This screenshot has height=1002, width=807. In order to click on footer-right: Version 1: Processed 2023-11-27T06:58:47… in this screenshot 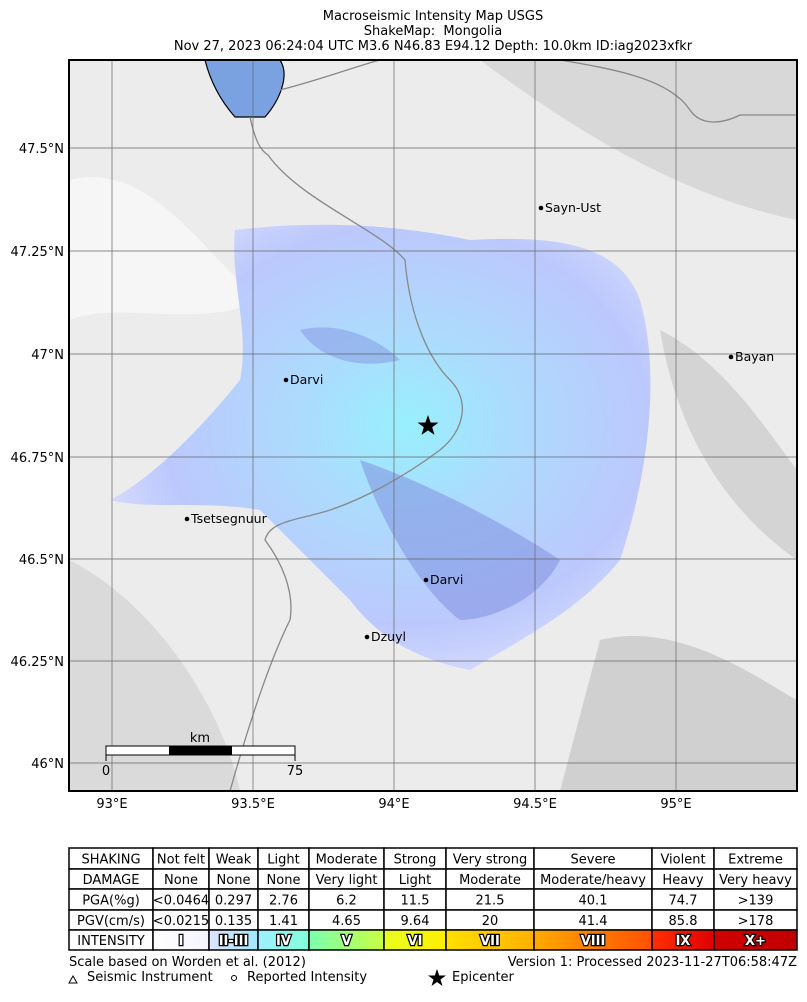, I will do `click(652, 962)`.